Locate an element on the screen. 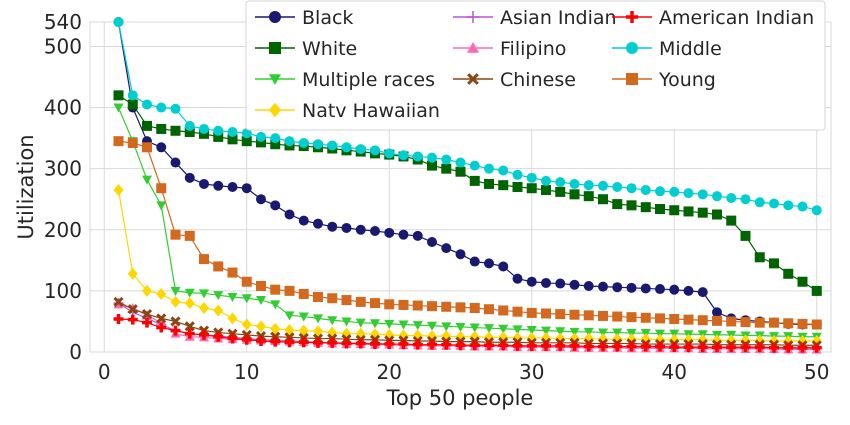 The image size is (850, 425). y-tick-label: 540 is located at coordinates (63, 22).